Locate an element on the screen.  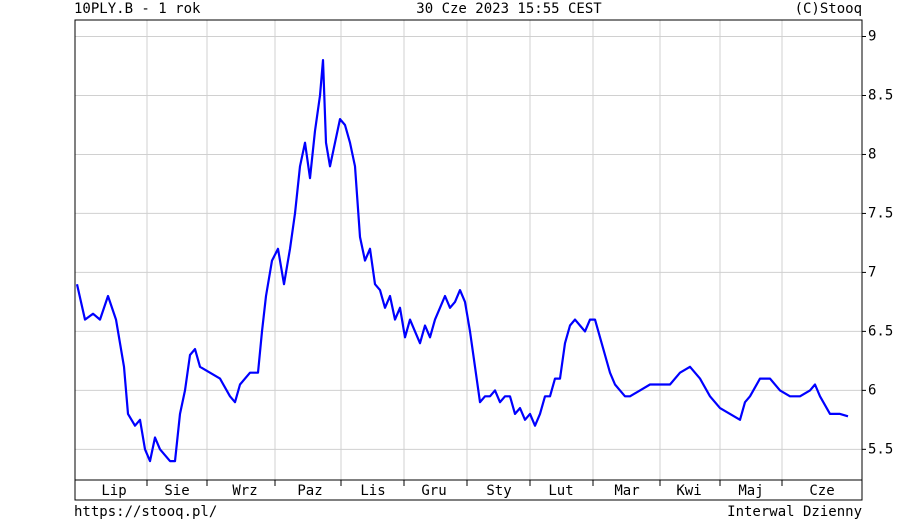
y-tick-label: 8 is located at coordinates (872, 154).